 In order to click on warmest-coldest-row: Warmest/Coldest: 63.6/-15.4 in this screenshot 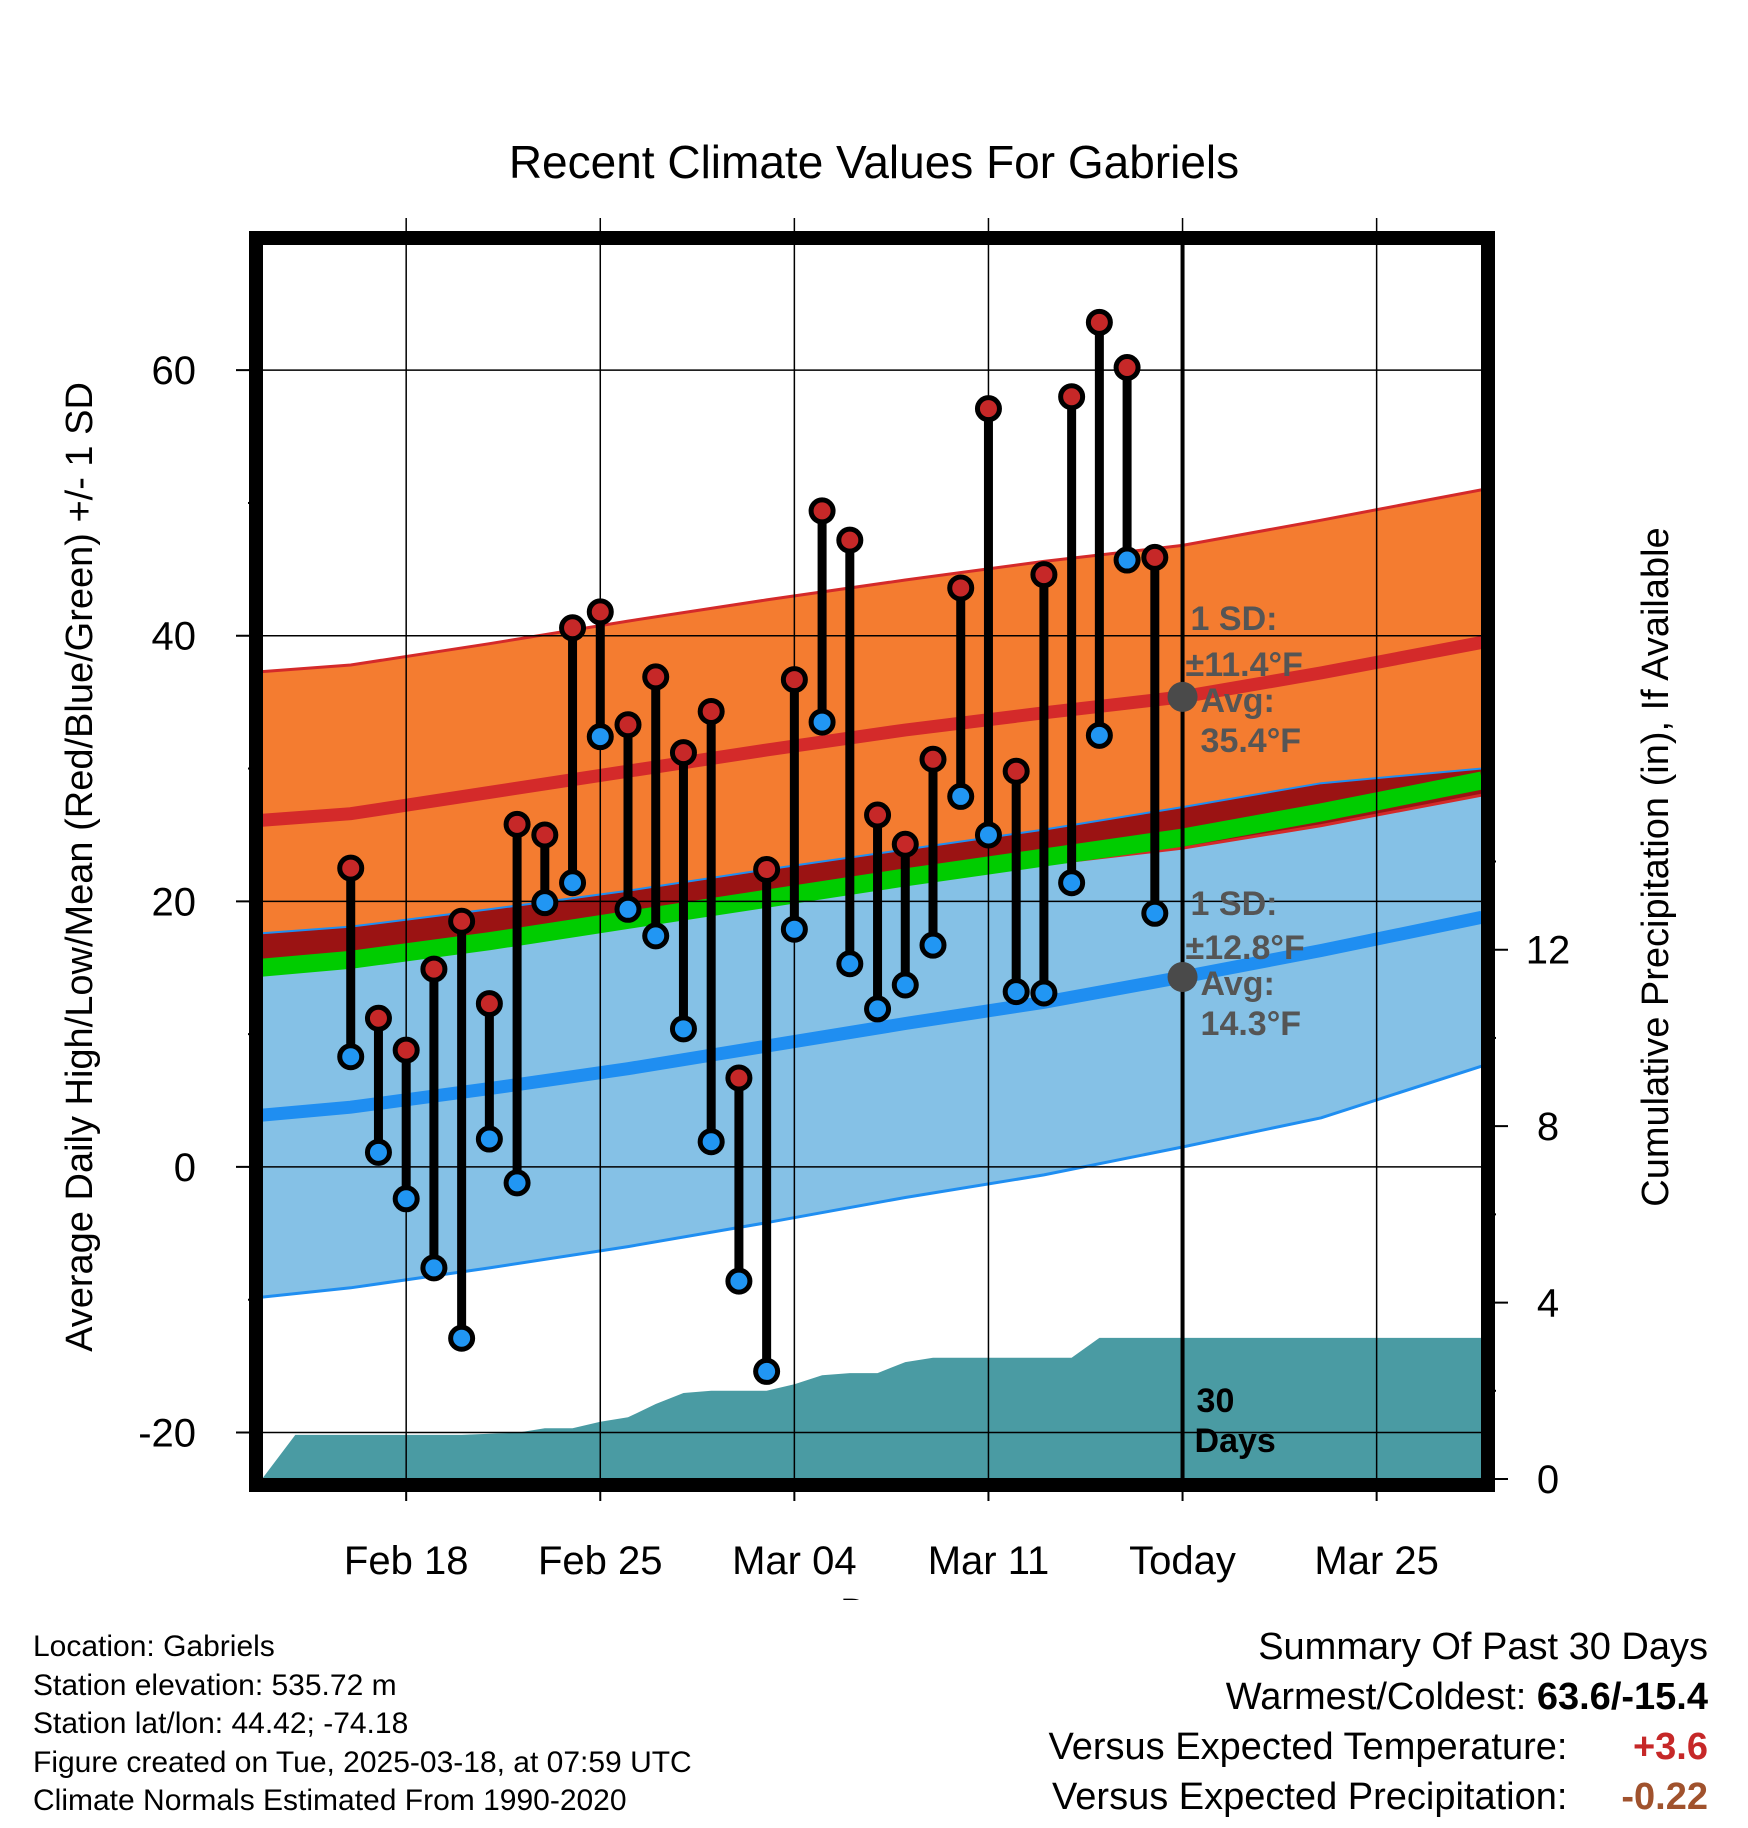, I will do `click(1378, 1697)`.